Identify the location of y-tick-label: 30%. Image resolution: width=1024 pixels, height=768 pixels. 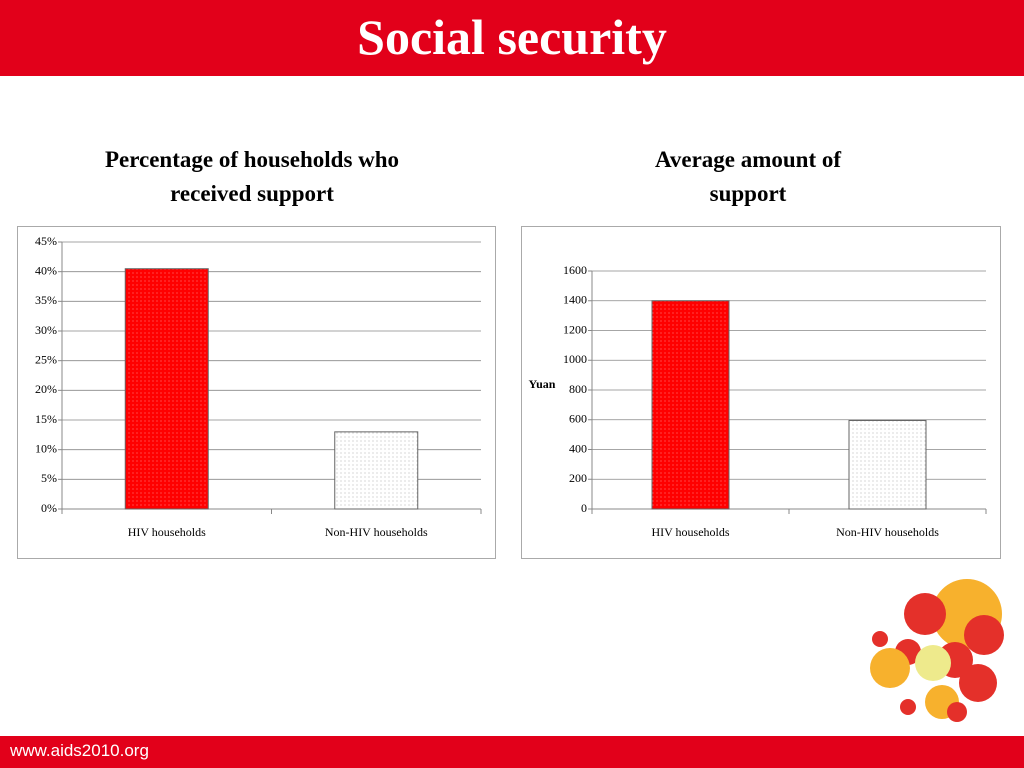
(46, 330).